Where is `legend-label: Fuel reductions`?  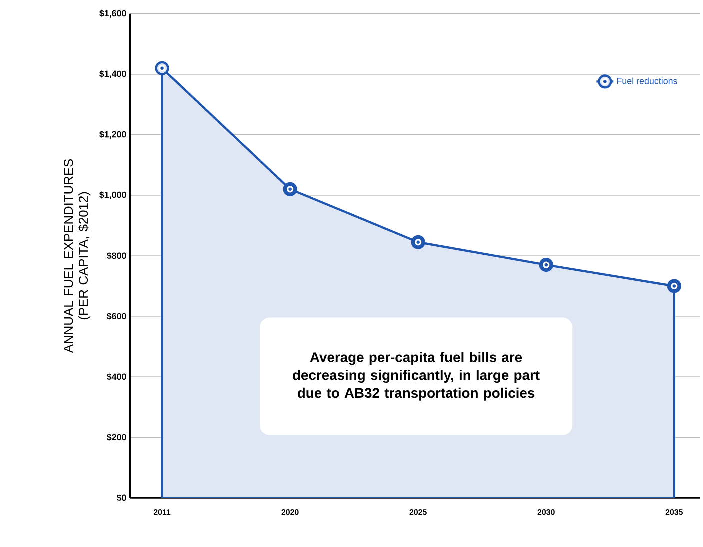
legend-label: Fuel reductions is located at coordinates (647, 81).